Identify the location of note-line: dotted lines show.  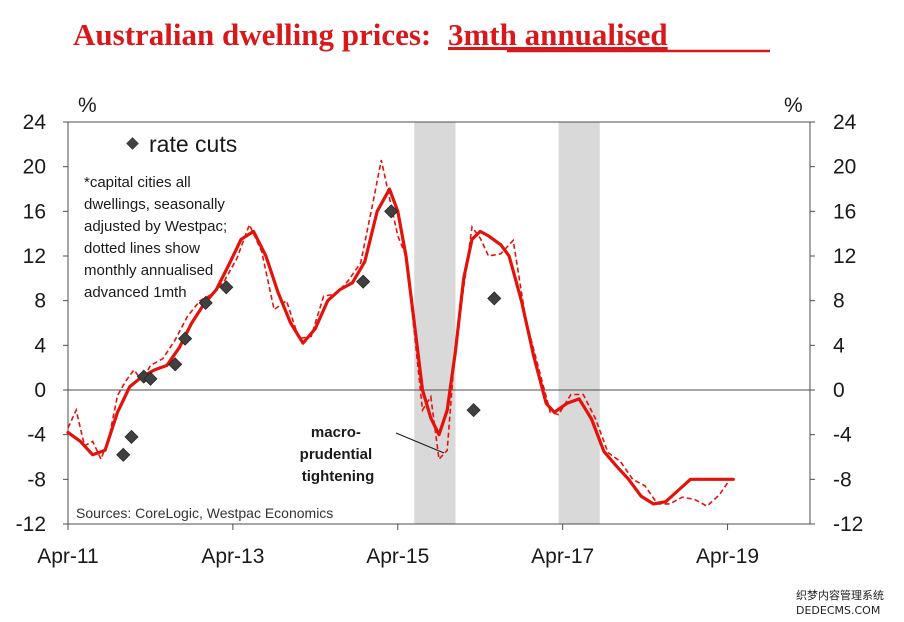
(142, 248).